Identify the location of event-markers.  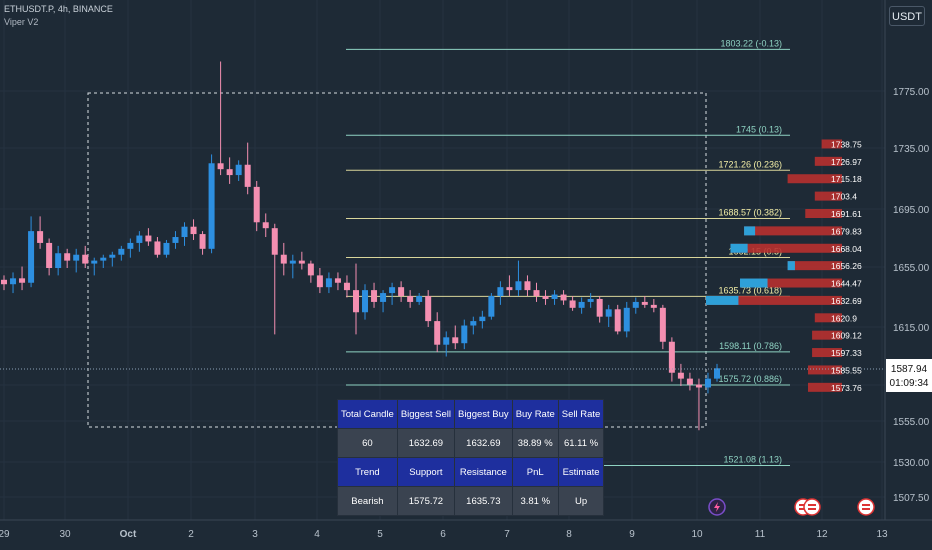
(791, 507).